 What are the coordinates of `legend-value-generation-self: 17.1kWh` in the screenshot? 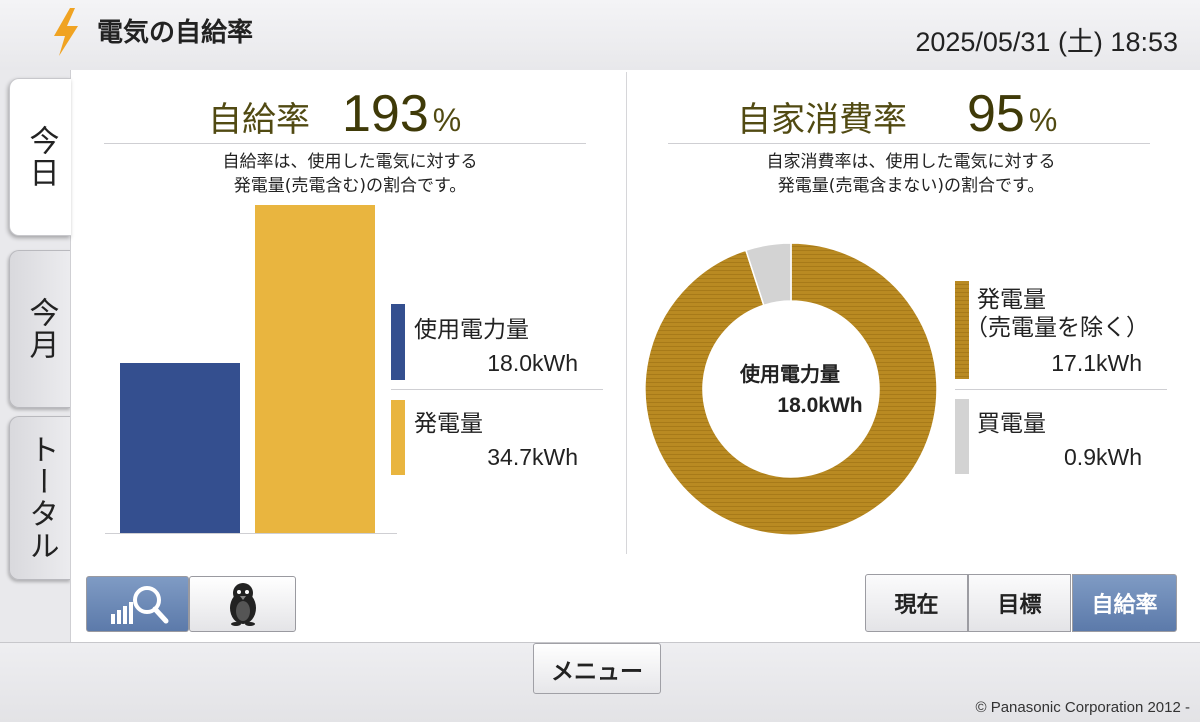 It's located at (1096, 363).